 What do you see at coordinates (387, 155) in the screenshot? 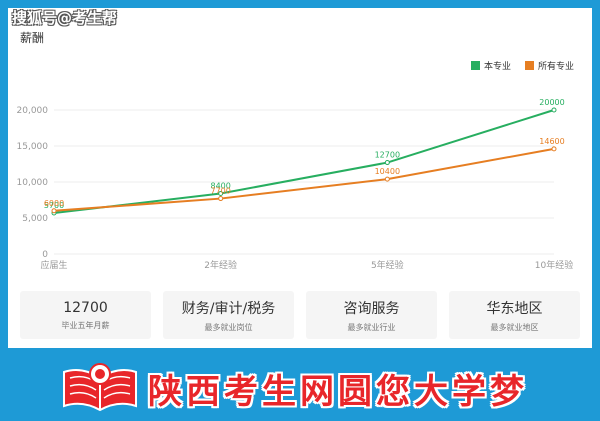
I see `data-label: 12700` at bounding box center [387, 155].